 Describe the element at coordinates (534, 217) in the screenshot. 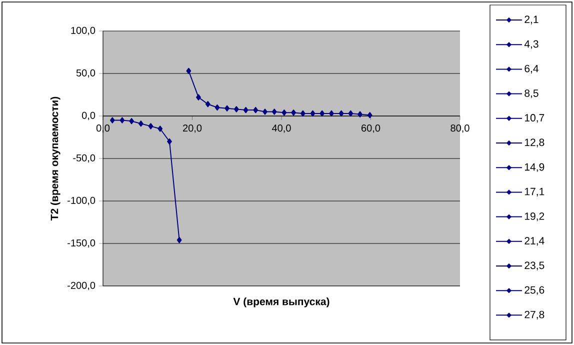

I see `text: 19,2` at that location.